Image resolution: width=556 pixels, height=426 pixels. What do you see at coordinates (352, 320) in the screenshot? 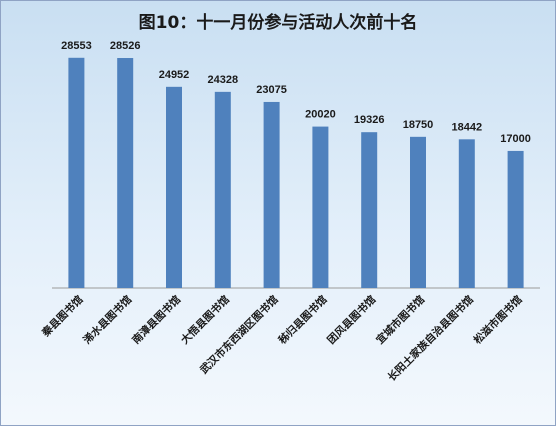
I see `category-label: 团风县图书馆` at bounding box center [352, 320].